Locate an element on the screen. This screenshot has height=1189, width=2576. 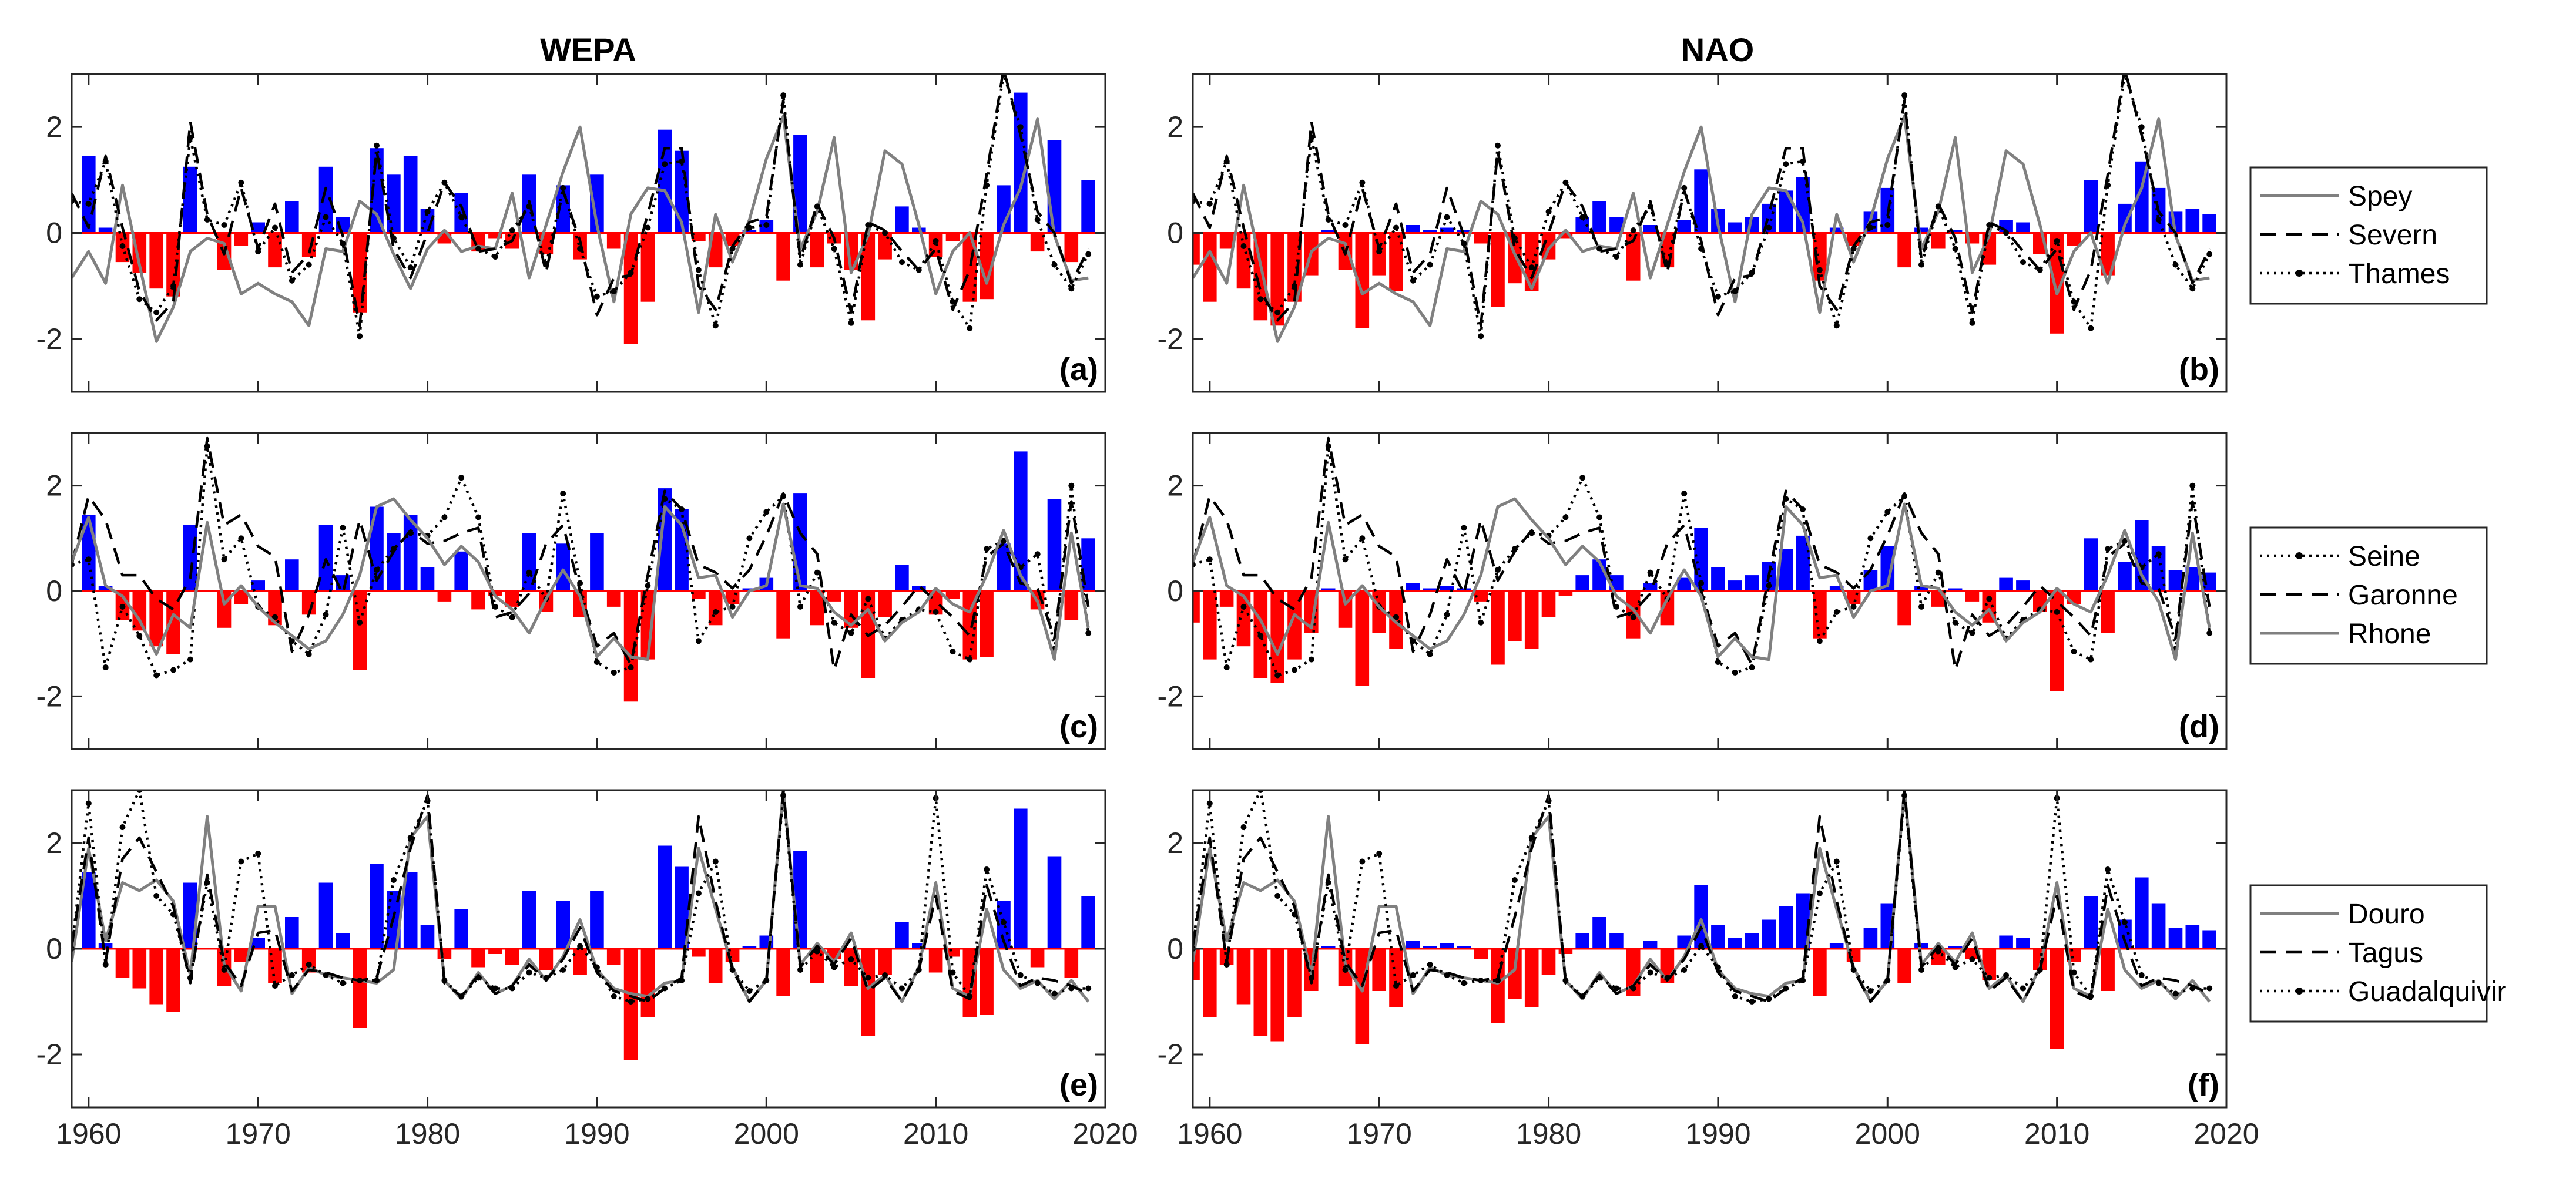
y-tick-label: -2 is located at coordinates (1170, 339).